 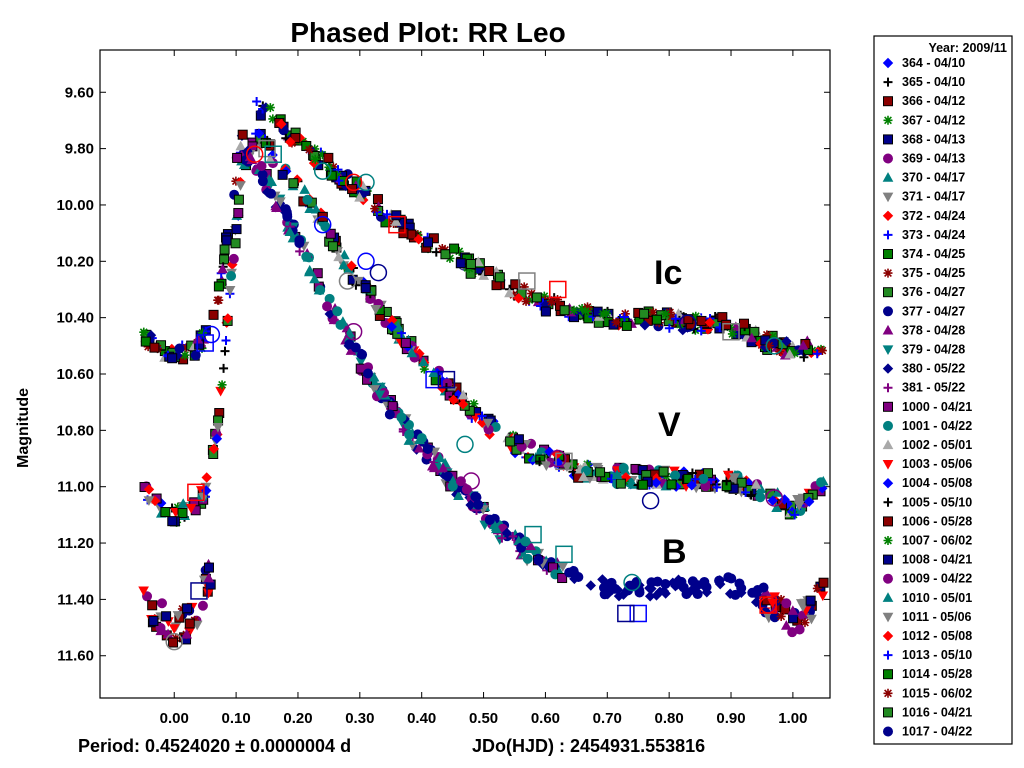 What do you see at coordinates (174, 718) in the screenshot?
I see `x-tick-label: 0.00` at bounding box center [174, 718].